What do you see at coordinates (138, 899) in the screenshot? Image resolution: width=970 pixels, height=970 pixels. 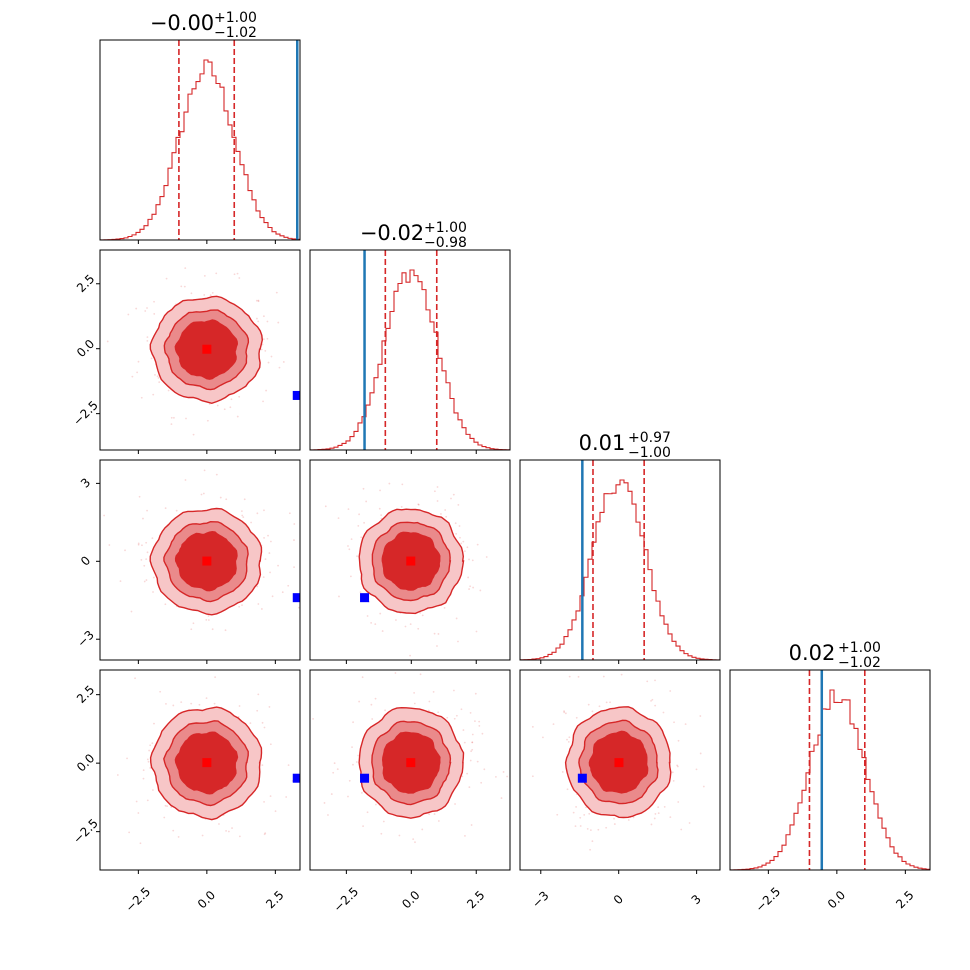 I see `x-tick-label: −2.5` at bounding box center [138, 899].